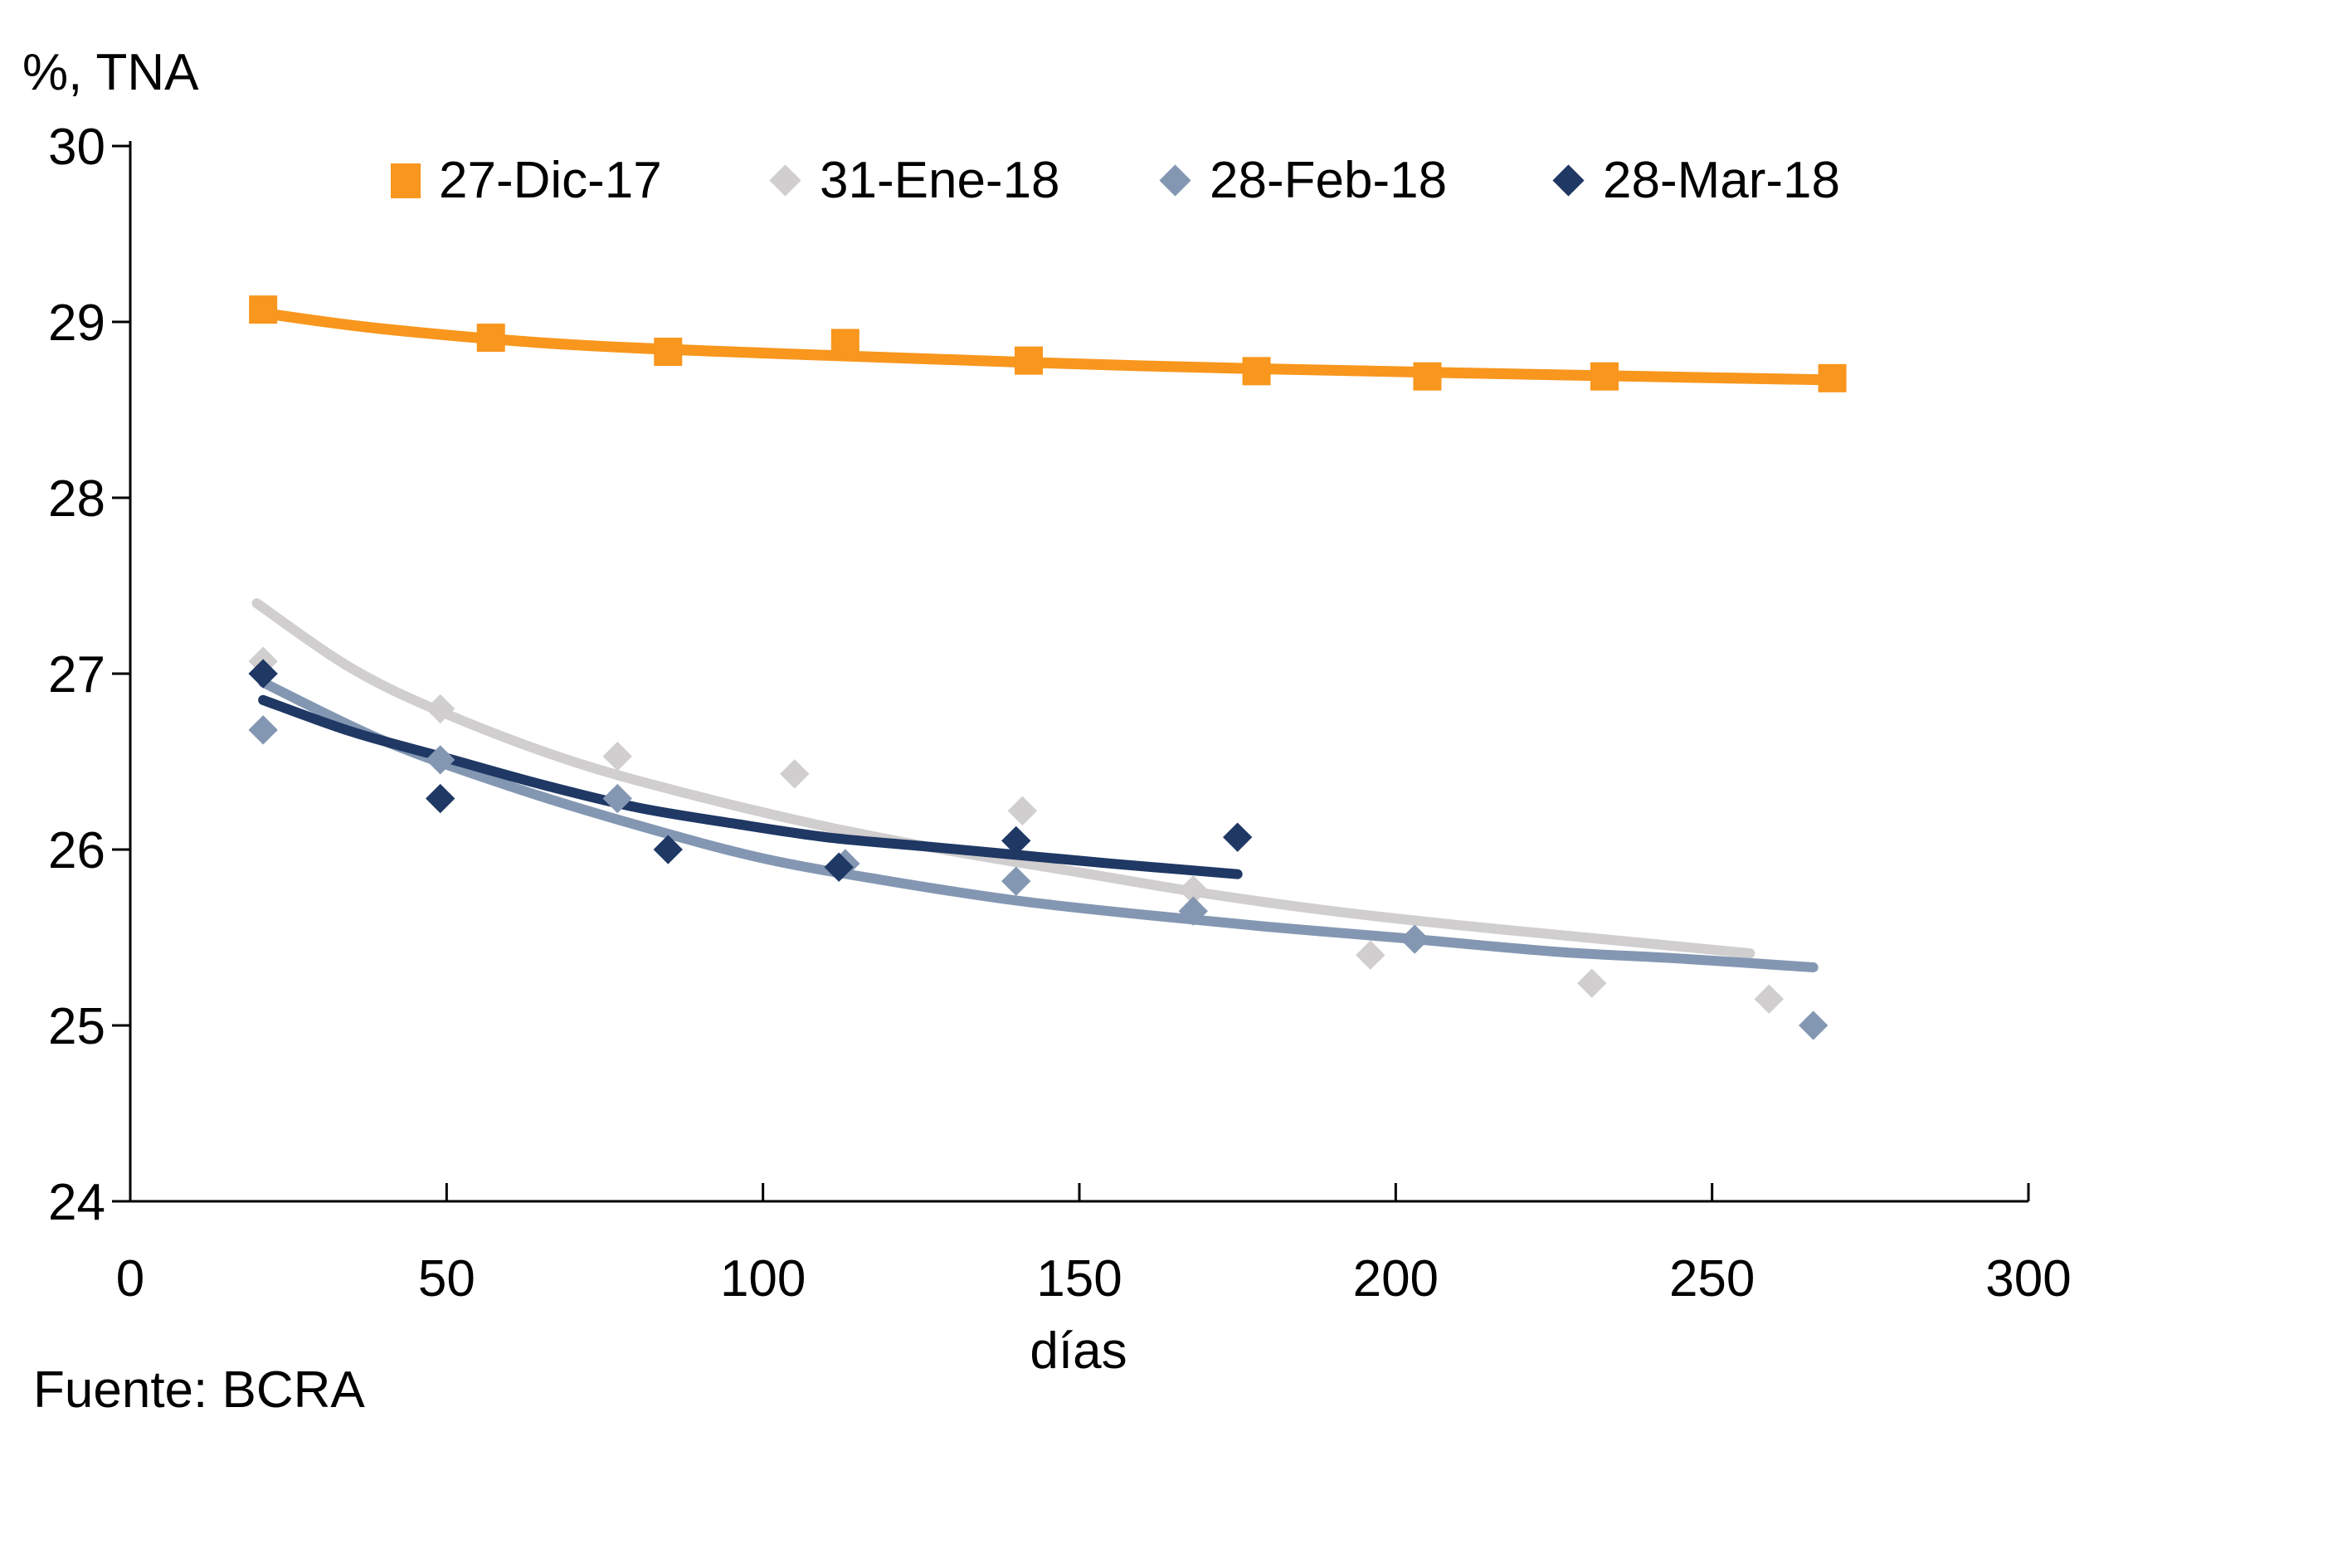 This screenshot has height=1568, width=2352. Describe the element at coordinates (76, 499) in the screenshot. I see `y-tick-label: 28` at that location.